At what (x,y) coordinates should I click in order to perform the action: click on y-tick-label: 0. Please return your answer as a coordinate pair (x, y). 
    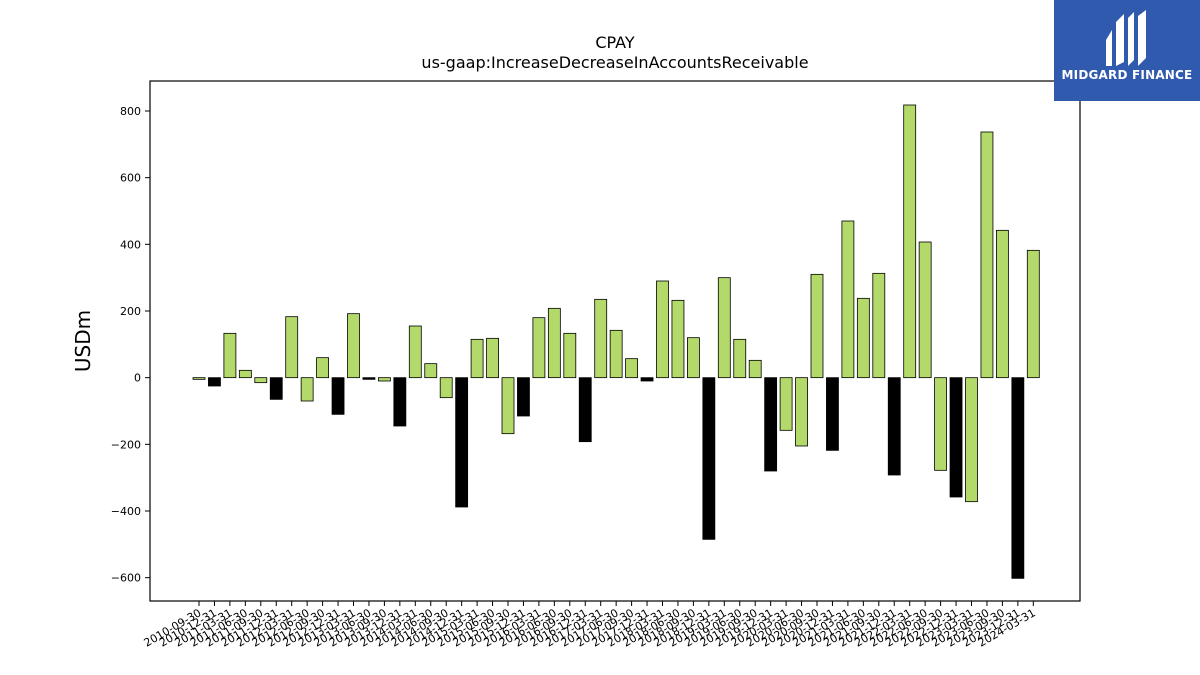
    Looking at the image, I should click on (137, 378).